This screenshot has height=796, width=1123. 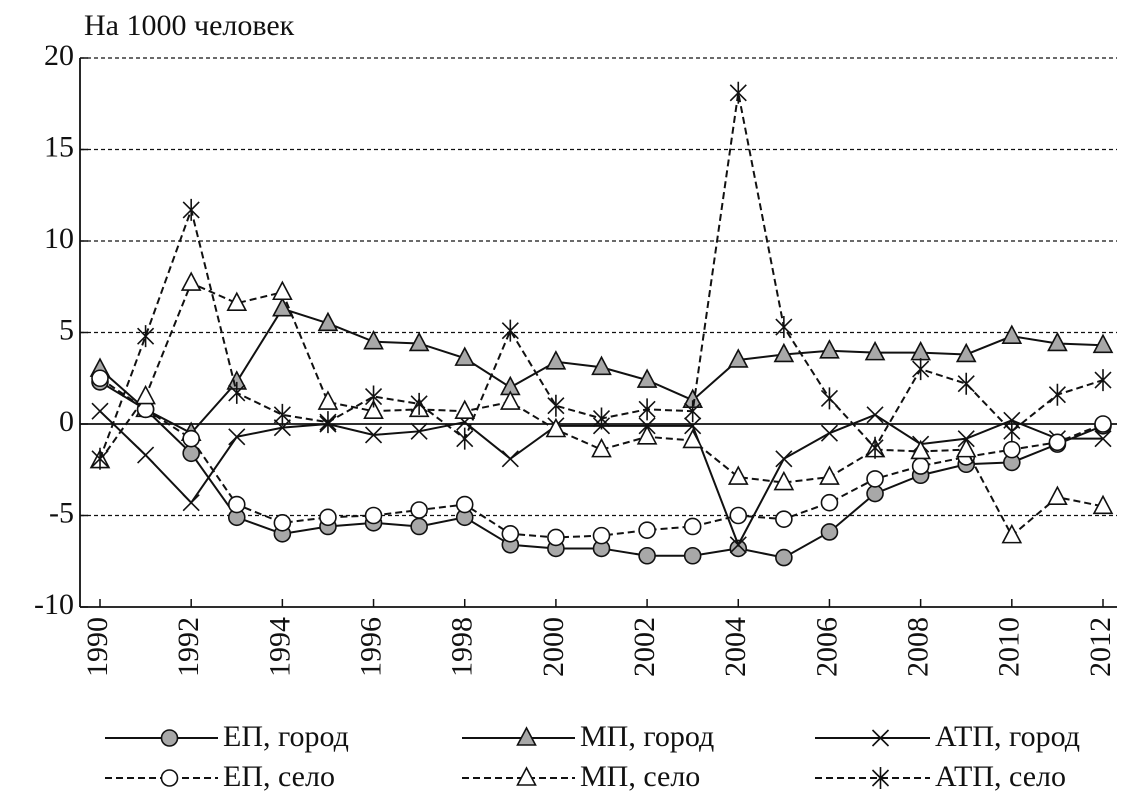 What do you see at coordinates (1007, 736) in the screenshot?
I see `legend-label: АТП, город` at bounding box center [1007, 736].